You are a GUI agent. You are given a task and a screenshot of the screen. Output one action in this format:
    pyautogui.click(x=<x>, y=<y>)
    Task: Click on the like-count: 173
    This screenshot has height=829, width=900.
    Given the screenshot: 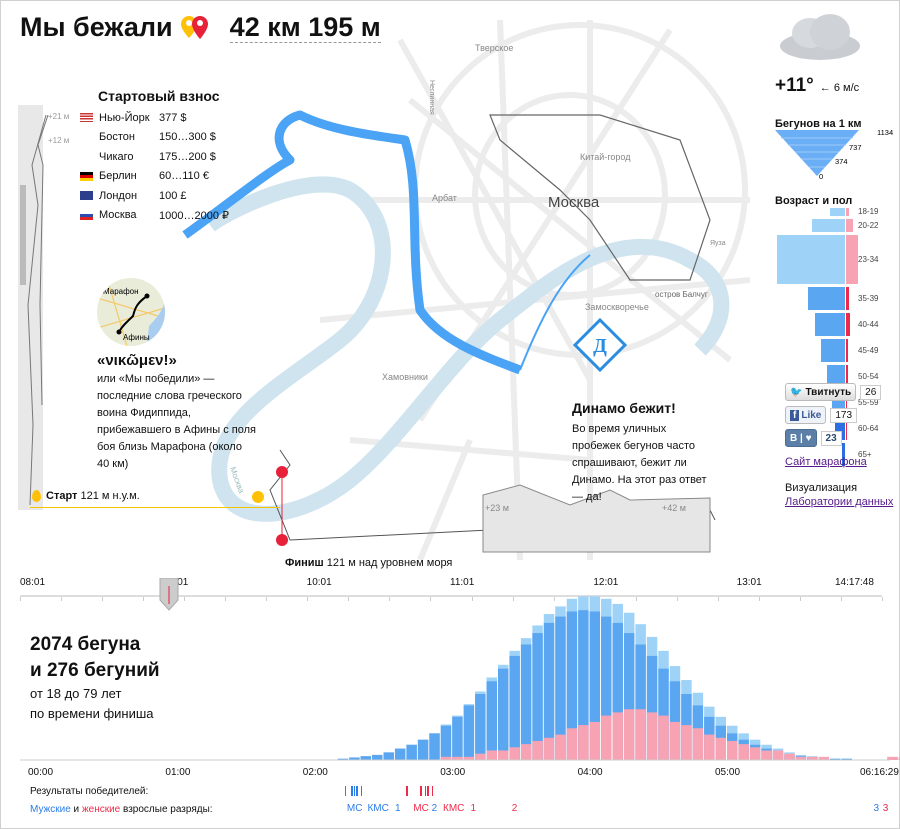 What is the action you would take?
    pyautogui.click(x=844, y=415)
    